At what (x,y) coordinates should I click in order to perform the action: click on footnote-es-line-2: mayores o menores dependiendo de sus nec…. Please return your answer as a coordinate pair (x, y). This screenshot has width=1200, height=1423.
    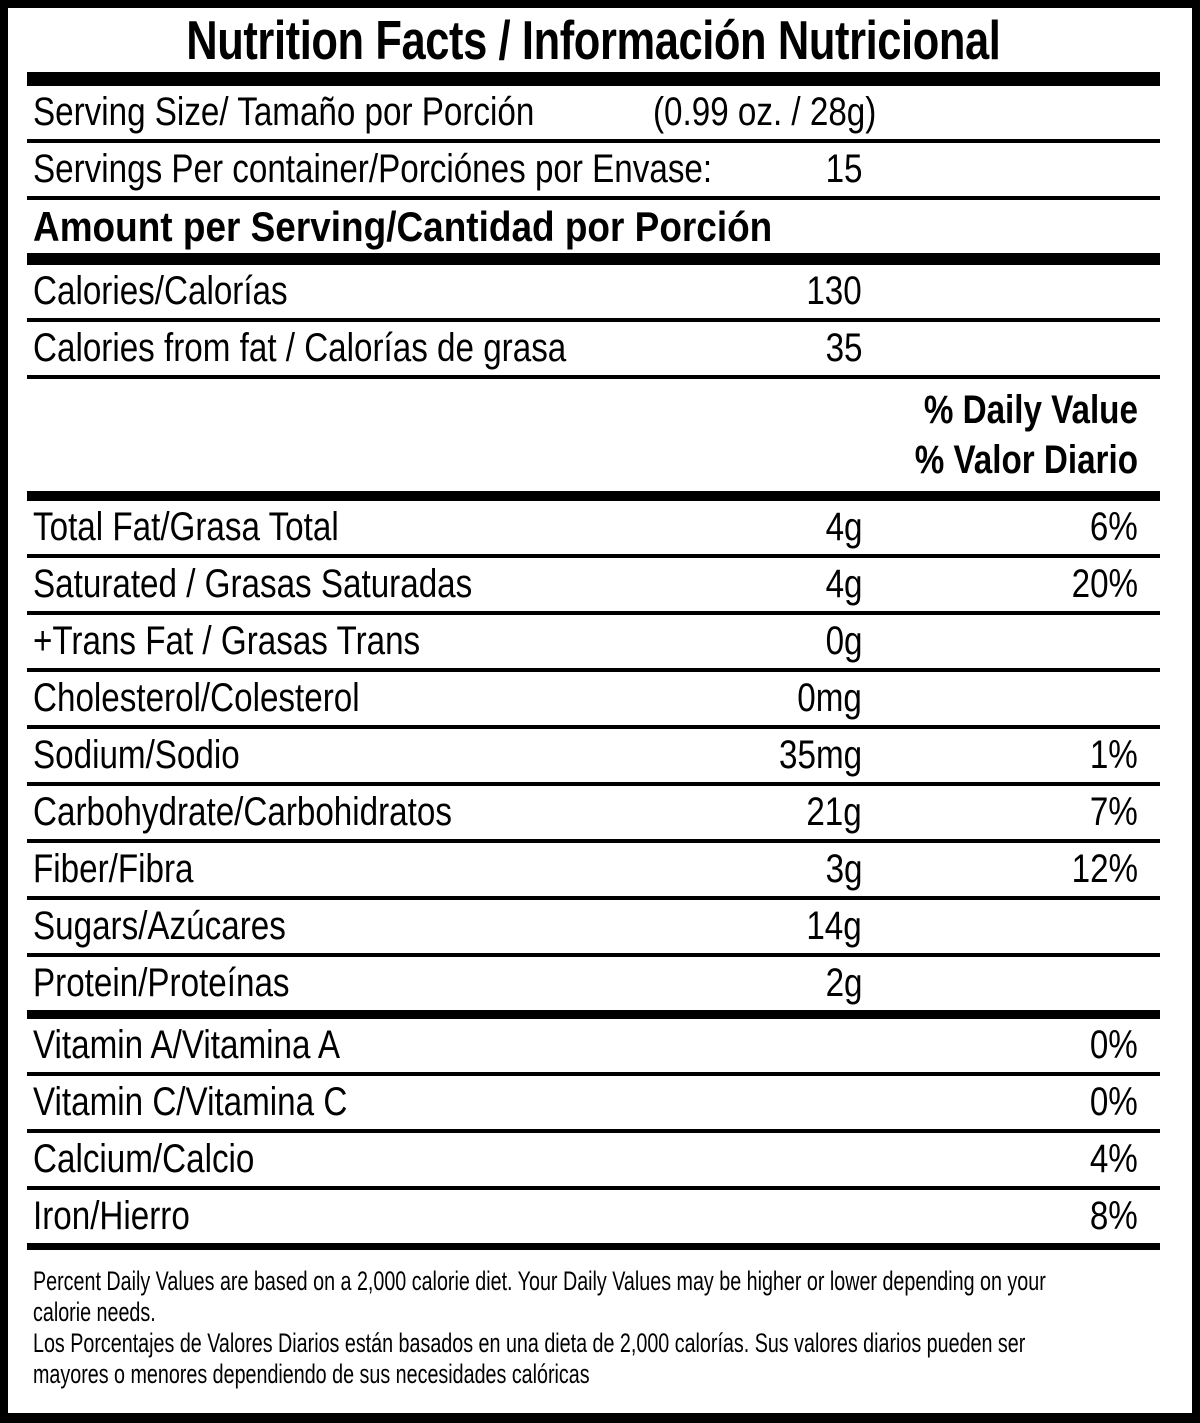
    Looking at the image, I should click on (311, 1374).